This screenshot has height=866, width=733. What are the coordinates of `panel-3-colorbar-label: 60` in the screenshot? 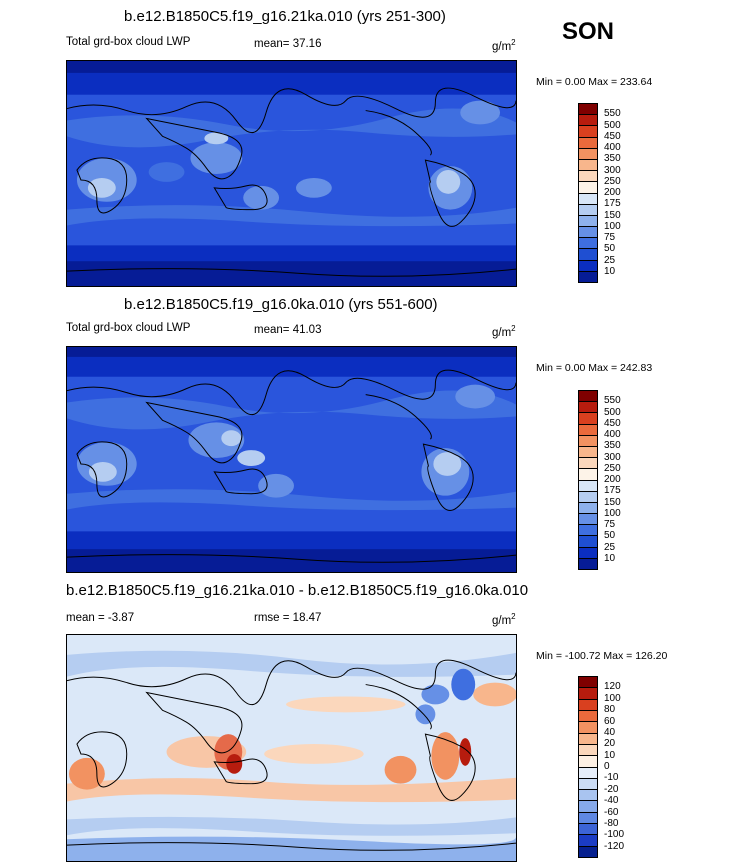 It's located at (610, 721).